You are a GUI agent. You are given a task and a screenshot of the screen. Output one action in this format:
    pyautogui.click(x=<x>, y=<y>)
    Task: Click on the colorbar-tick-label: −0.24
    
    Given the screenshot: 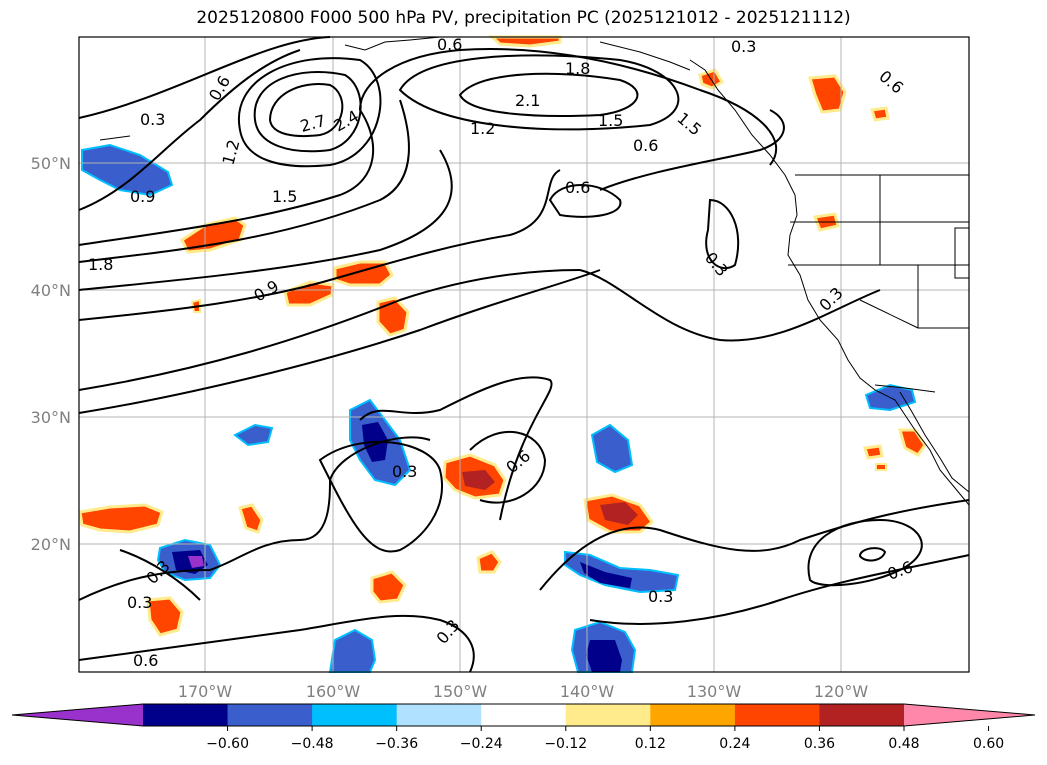 What is the action you would take?
    pyautogui.click(x=481, y=744)
    